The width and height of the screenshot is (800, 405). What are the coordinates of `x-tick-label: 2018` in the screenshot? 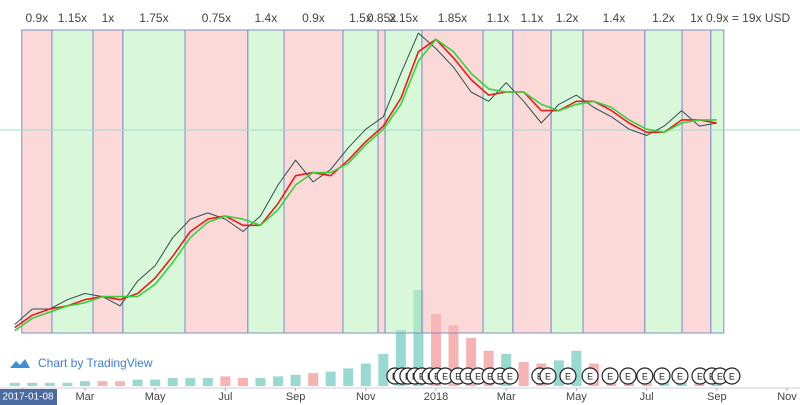 It's located at (436, 397).